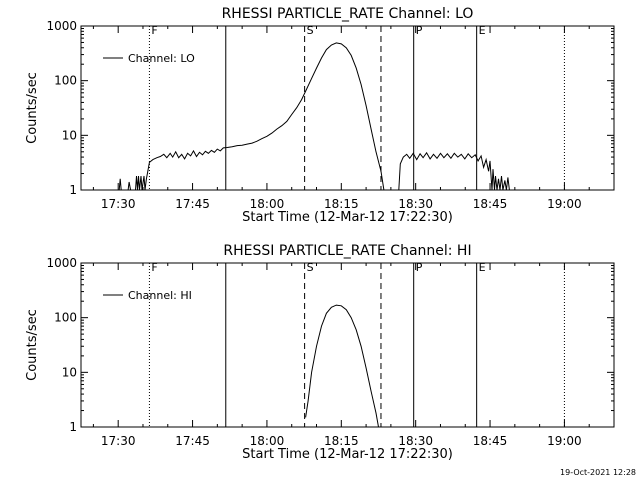 The height and width of the screenshot is (480, 640). What do you see at coordinates (347, 251) in the screenshot?
I see `chart-title: RHESSI PARTICLE_RATE Channel: HI` at bounding box center [347, 251].